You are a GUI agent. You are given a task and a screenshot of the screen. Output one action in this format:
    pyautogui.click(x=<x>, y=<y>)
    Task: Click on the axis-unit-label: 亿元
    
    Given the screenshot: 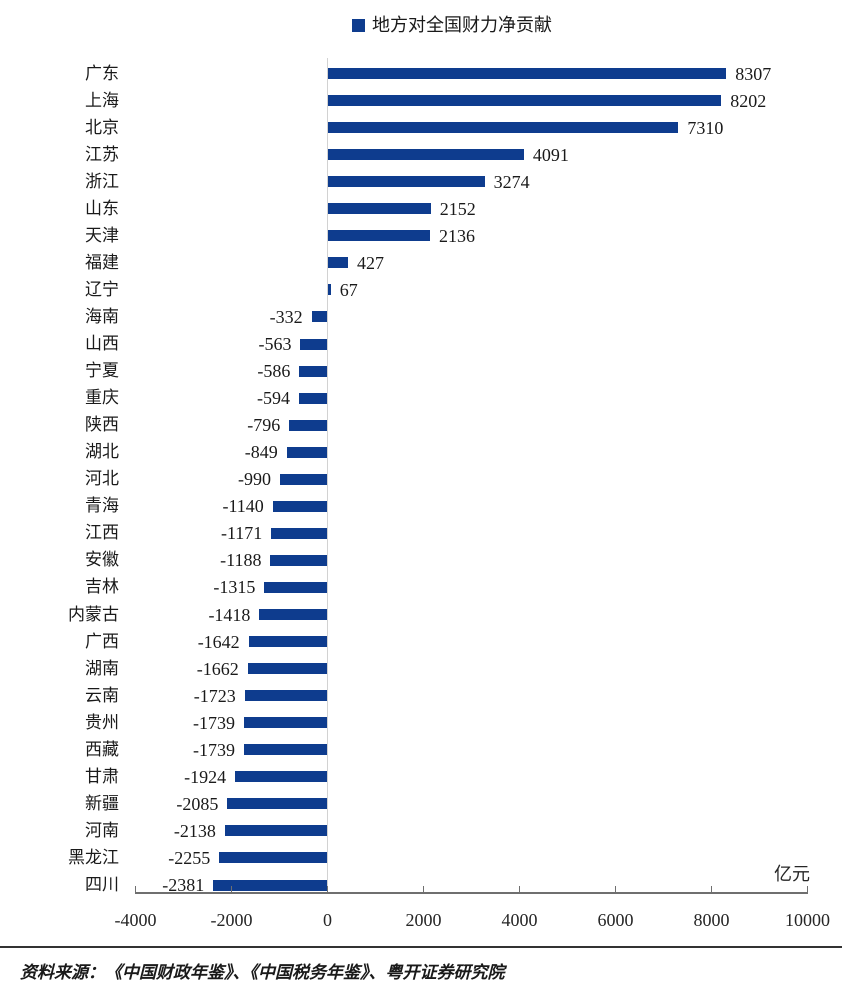 What is the action you would take?
    pyautogui.click(x=792, y=874)
    